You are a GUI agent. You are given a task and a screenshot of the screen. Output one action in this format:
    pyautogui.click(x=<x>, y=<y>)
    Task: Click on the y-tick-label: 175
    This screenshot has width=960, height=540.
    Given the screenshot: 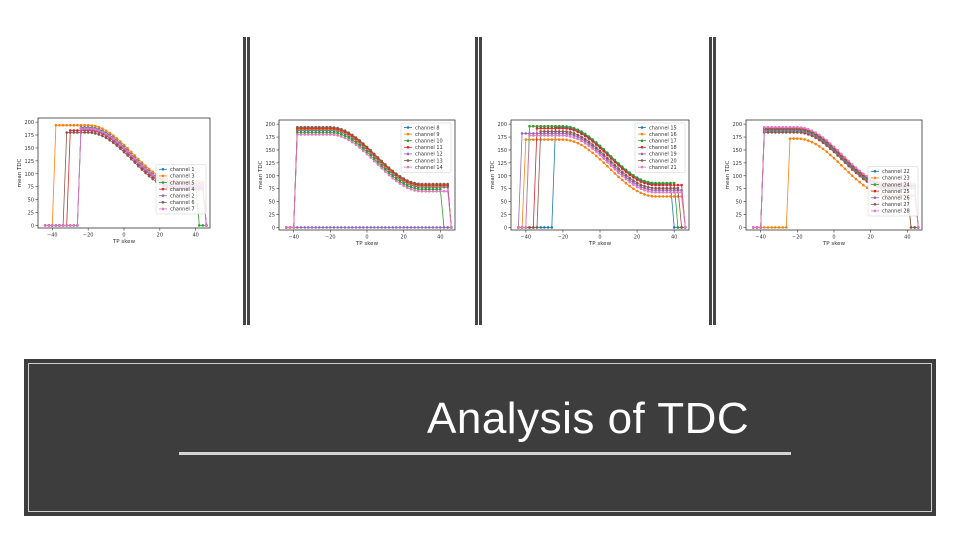 What is the action you would take?
    pyautogui.click(x=29, y=136)
    